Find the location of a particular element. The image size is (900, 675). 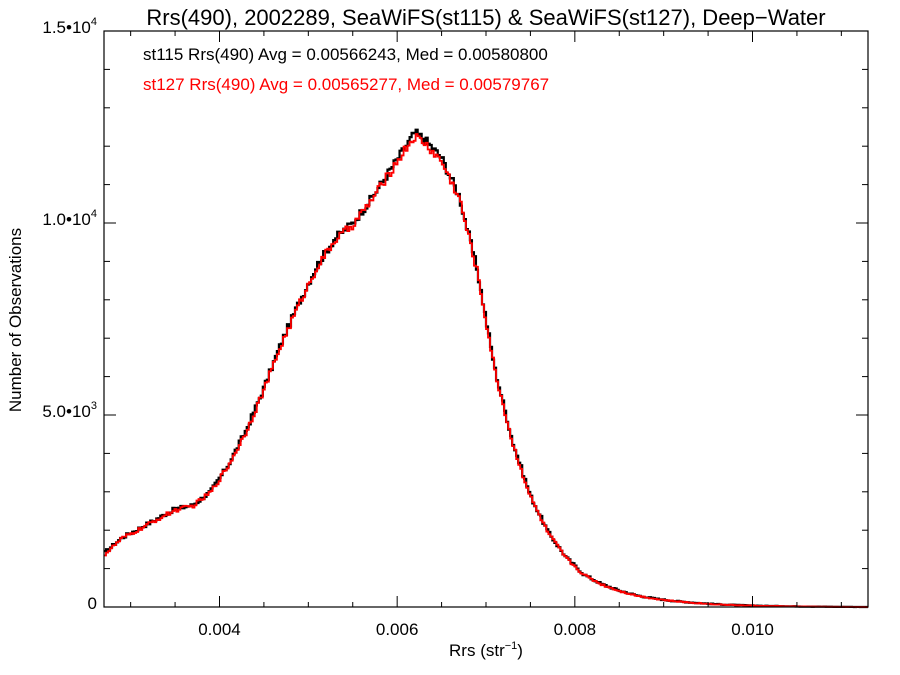

x-axis-label-base: Rrs (str is located at coordinates (477, 650).